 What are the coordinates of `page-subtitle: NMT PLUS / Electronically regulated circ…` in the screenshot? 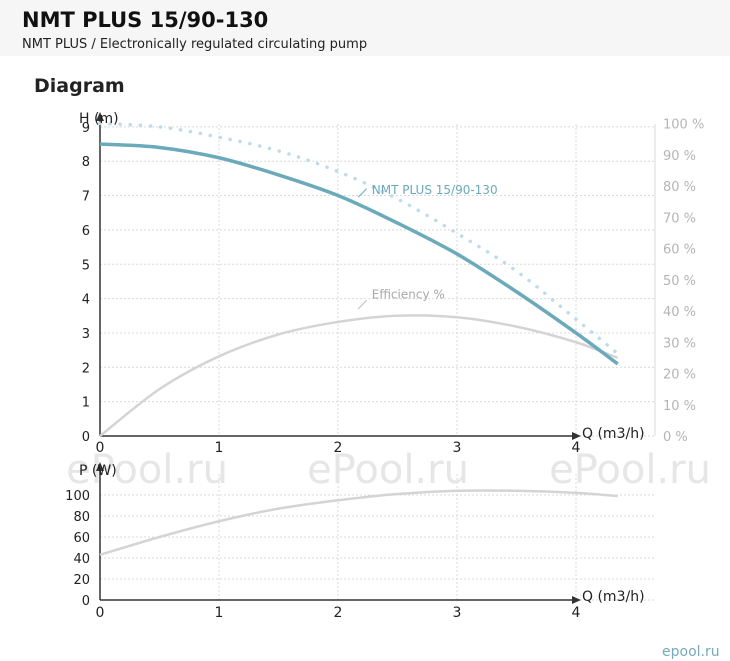 It's located at (195, 44).